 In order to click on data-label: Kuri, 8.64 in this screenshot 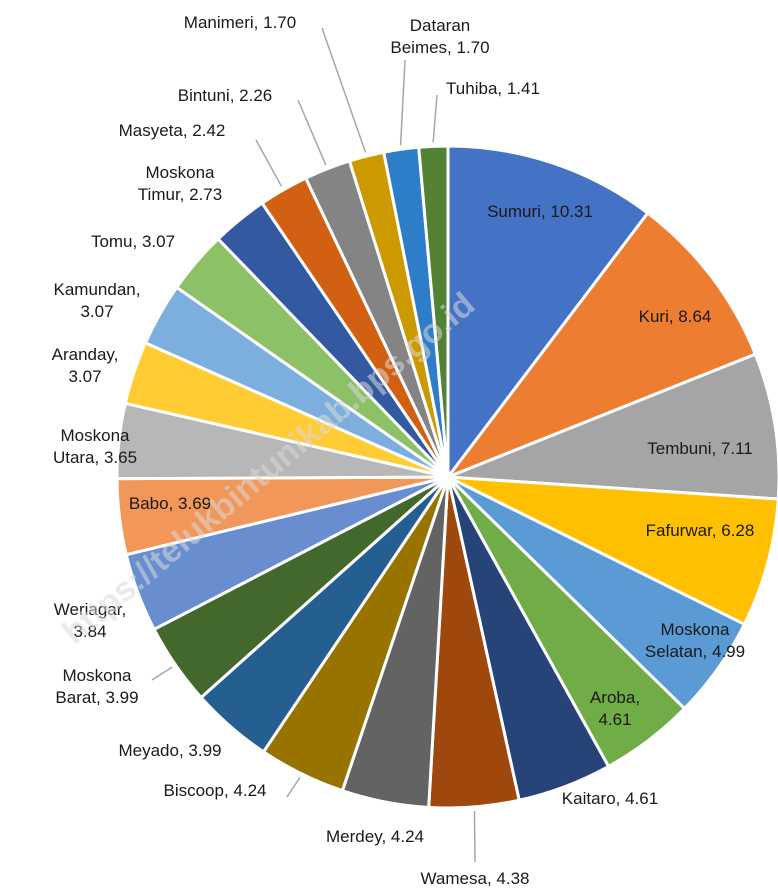, I will do `click(675, 316)`.